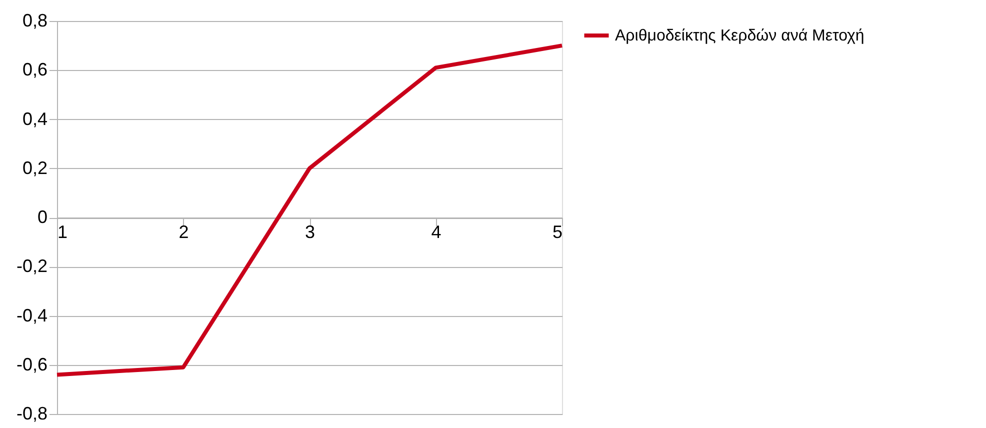  Describe the element at coordinates (310, 232) in the screenshot. I see `x-tick-label: 3` at that location.